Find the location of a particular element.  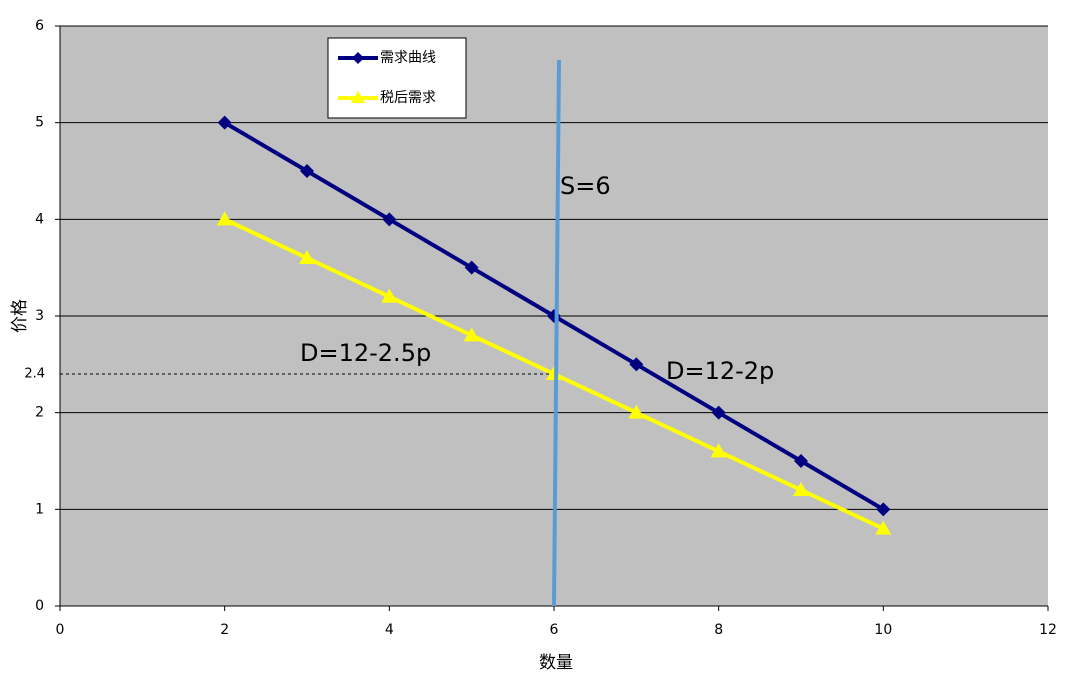

annotation: D=12-2.5p is located at coordinates (365, 353).